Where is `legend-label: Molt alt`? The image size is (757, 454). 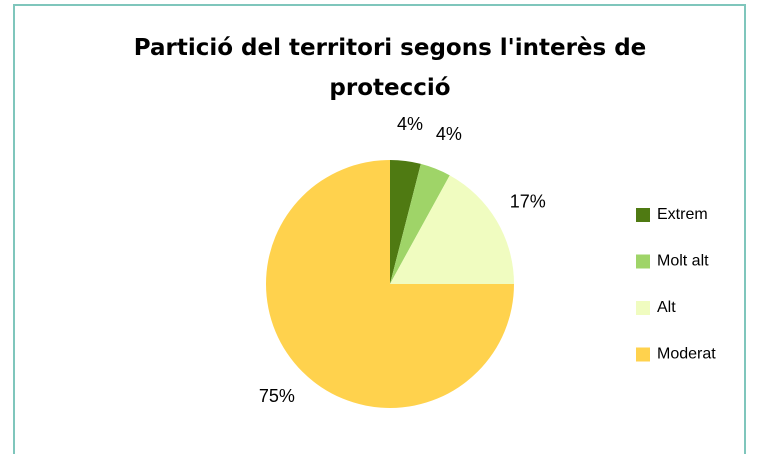
legend-label: Molt alt is located at coordinates (683, 261).